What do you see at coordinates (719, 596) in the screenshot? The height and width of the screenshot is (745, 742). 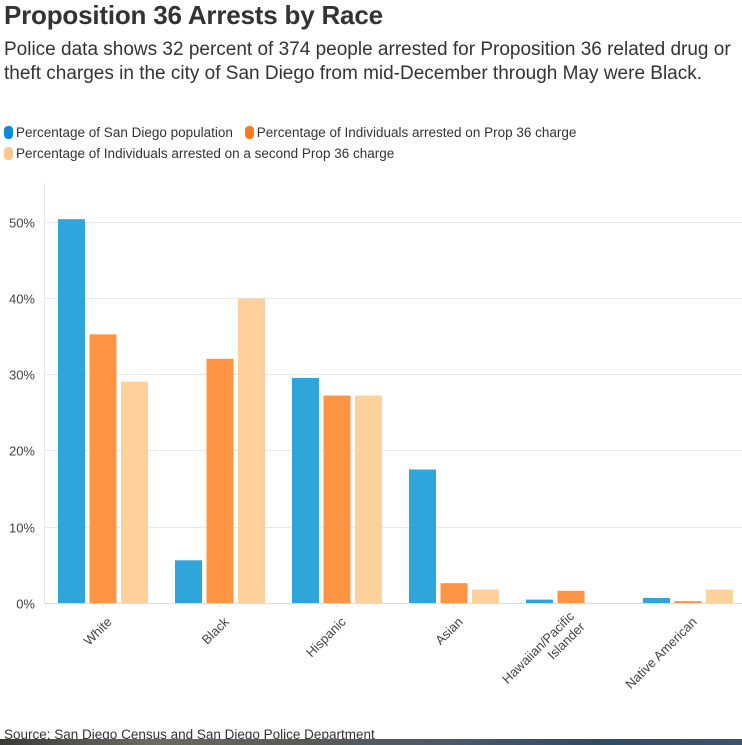 I see `bar-second-native-american` at bounding box center [719, 596].